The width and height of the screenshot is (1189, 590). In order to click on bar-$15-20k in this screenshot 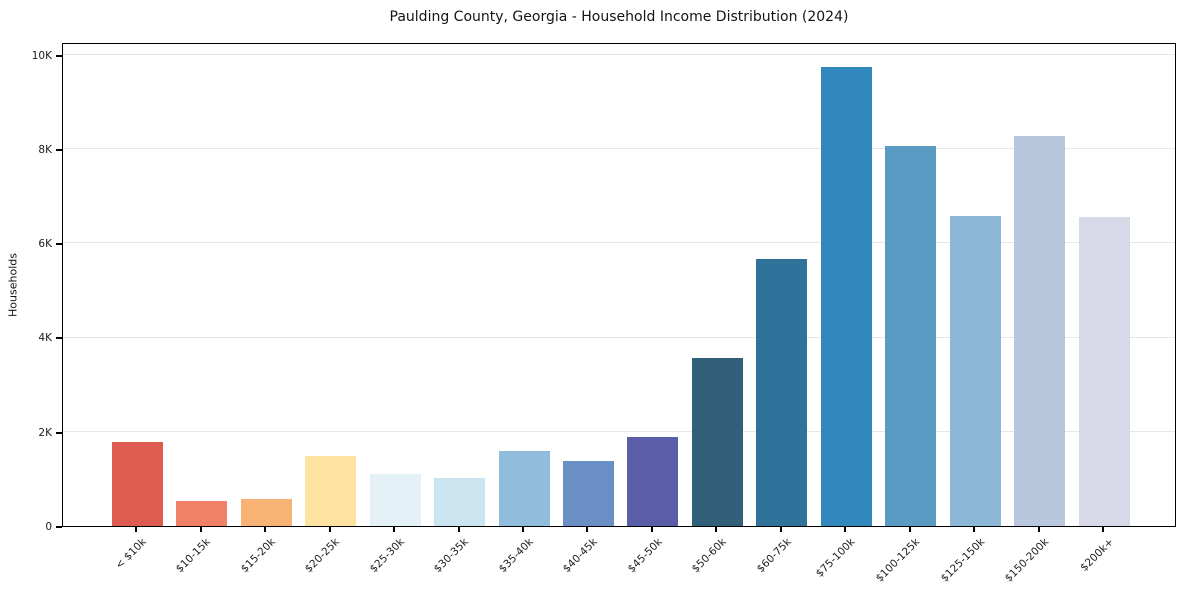, I will do `click(266, 512)`.